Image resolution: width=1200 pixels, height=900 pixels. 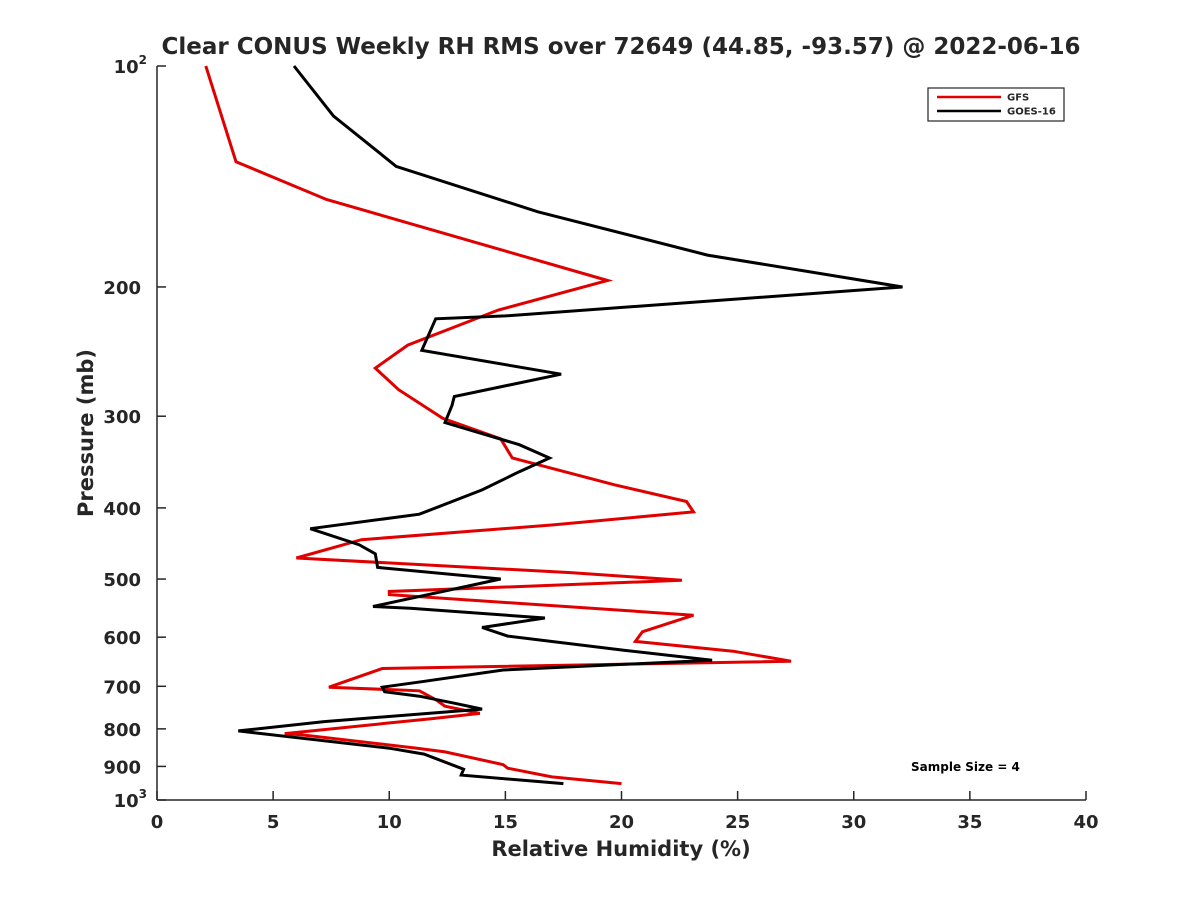 What do you see at coordinates (122, 638) in the screenshot?
I see `y-tick-label: 600` at bounding box center [122, 638].